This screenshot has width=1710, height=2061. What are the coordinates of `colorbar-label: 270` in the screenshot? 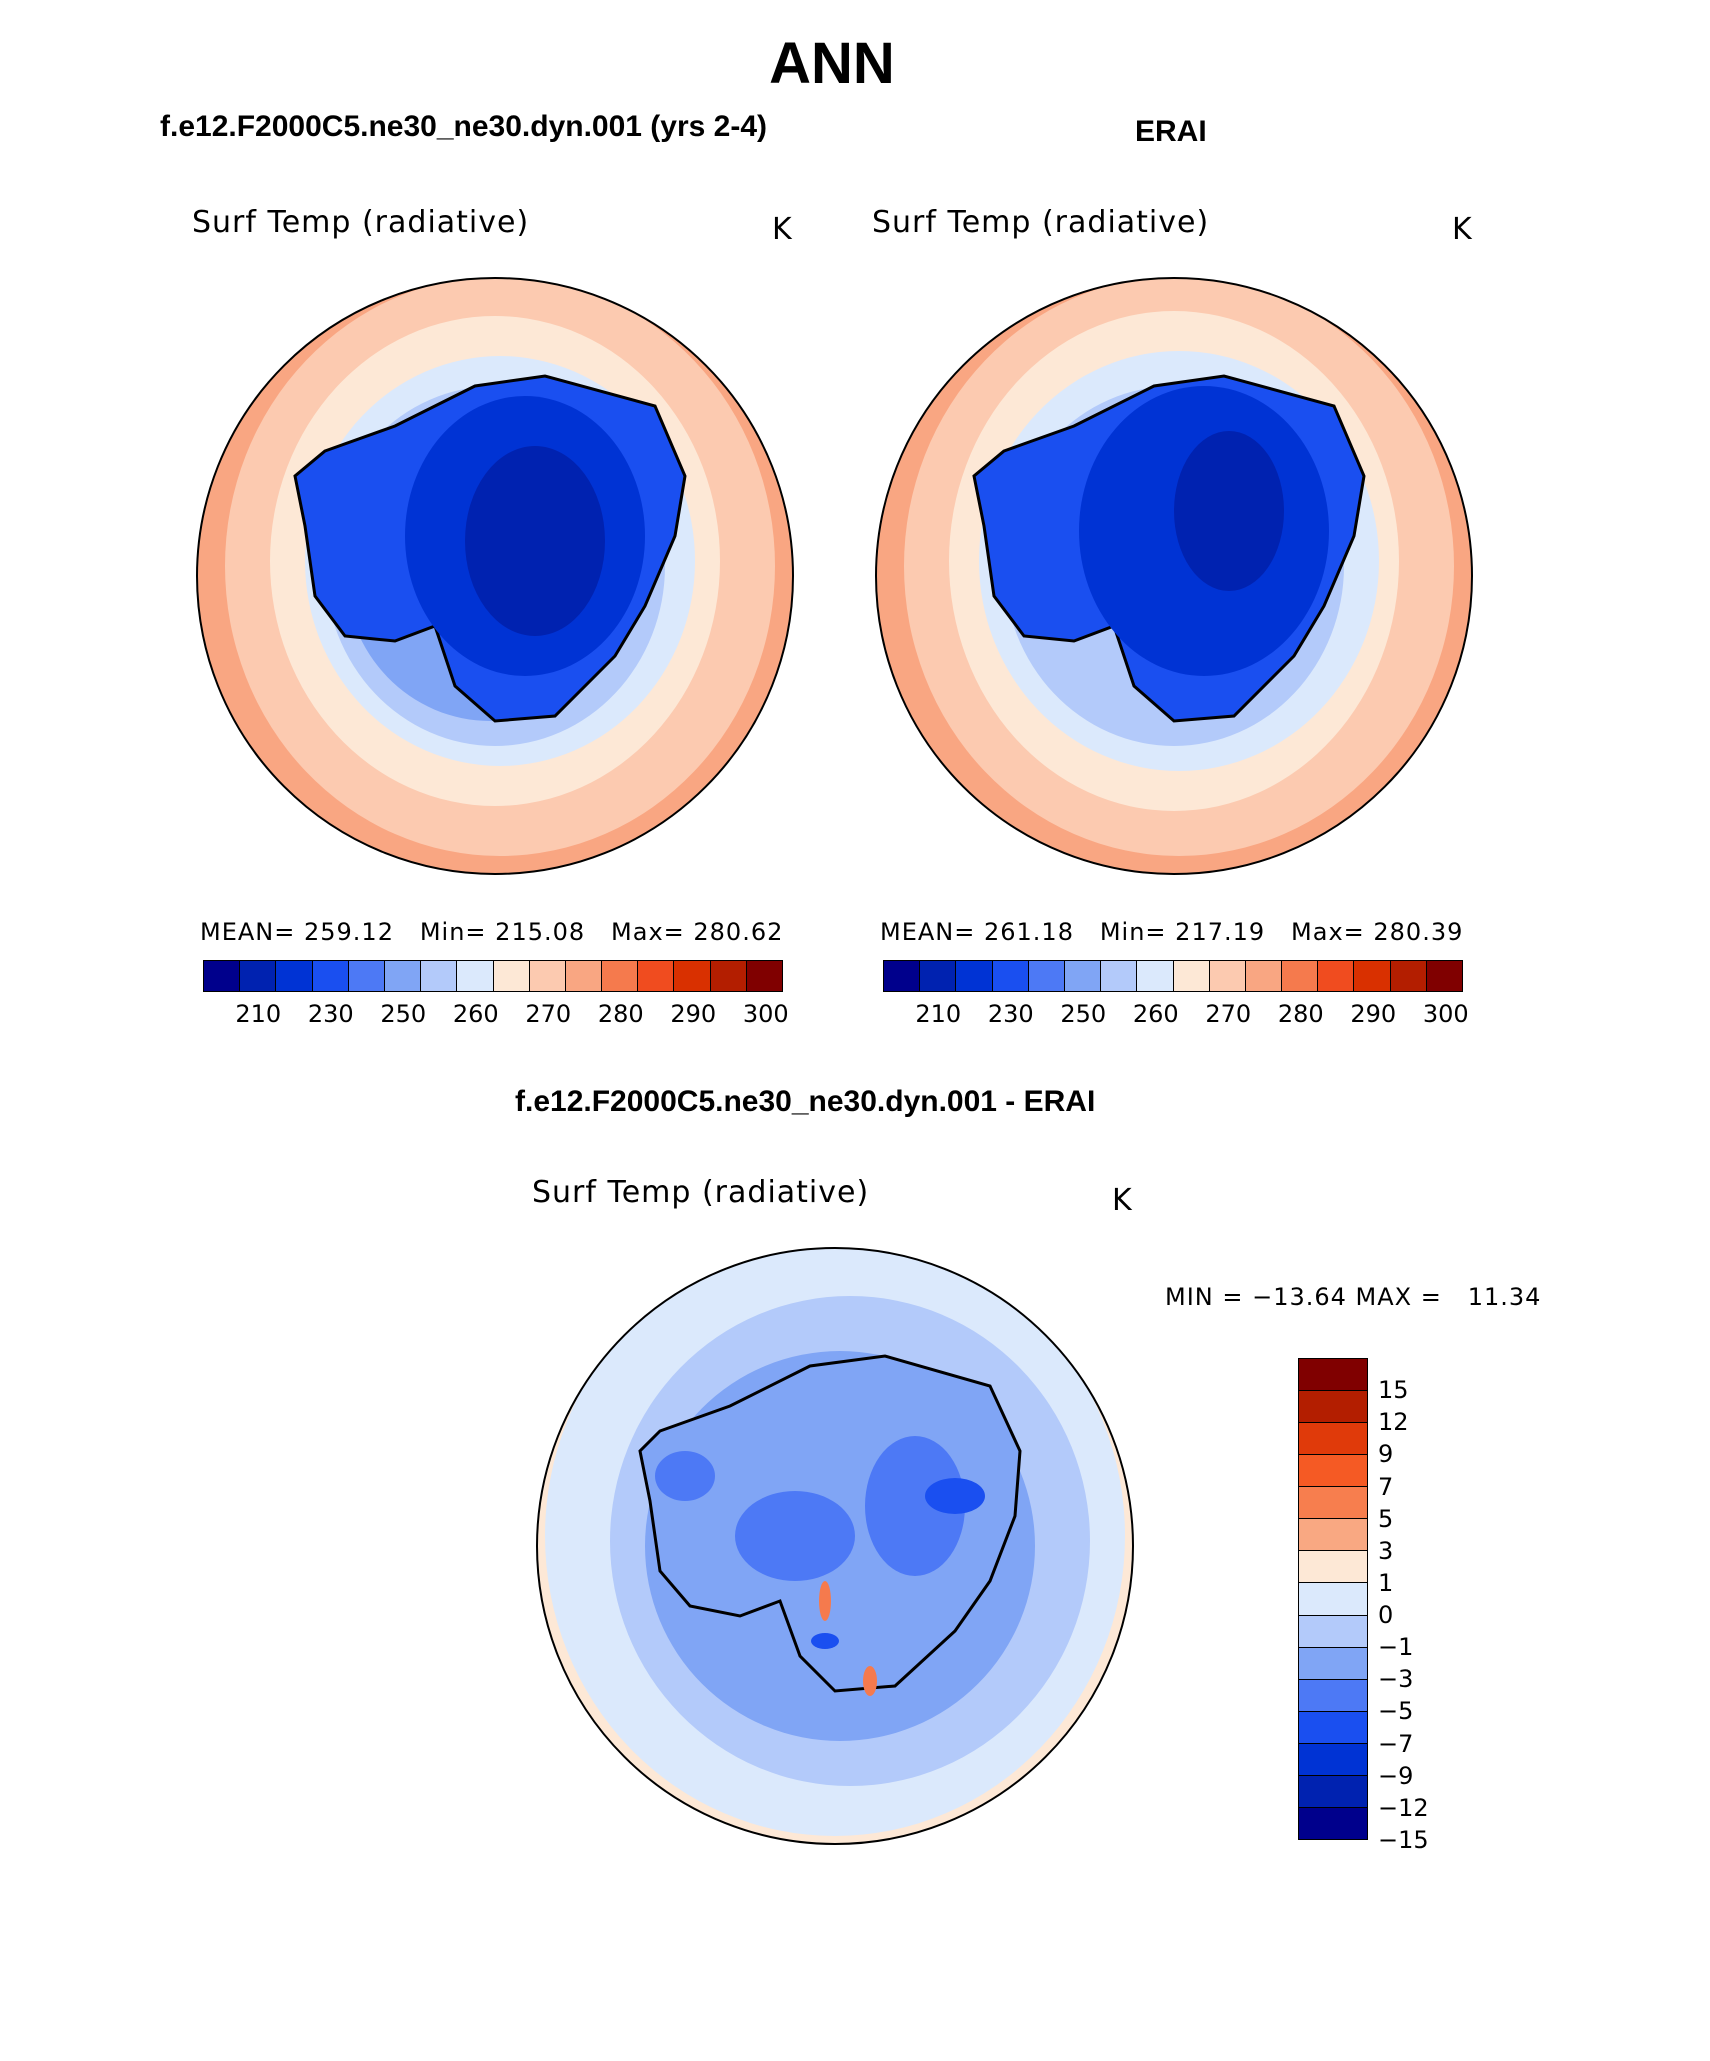 It's located at (1228, 1014).